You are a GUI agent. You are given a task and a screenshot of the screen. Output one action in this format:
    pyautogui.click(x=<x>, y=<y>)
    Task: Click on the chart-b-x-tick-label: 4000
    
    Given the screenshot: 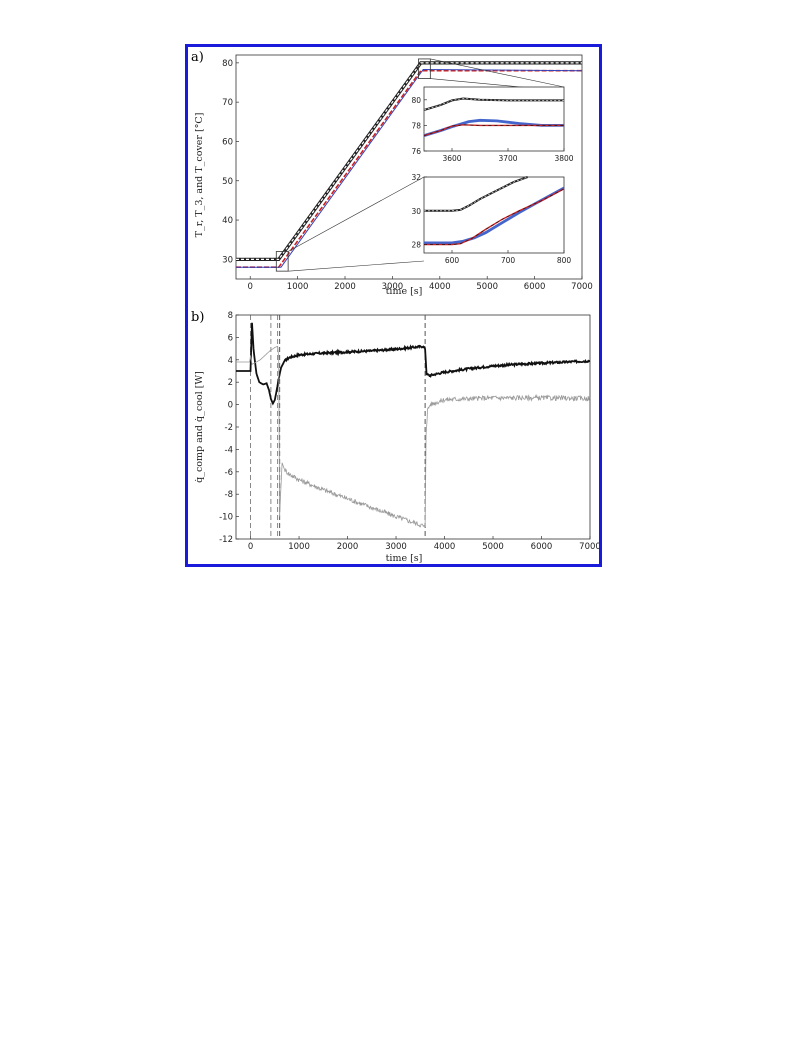 What is the action you would take?
    pyautogui.click(x=445, y=547)
    